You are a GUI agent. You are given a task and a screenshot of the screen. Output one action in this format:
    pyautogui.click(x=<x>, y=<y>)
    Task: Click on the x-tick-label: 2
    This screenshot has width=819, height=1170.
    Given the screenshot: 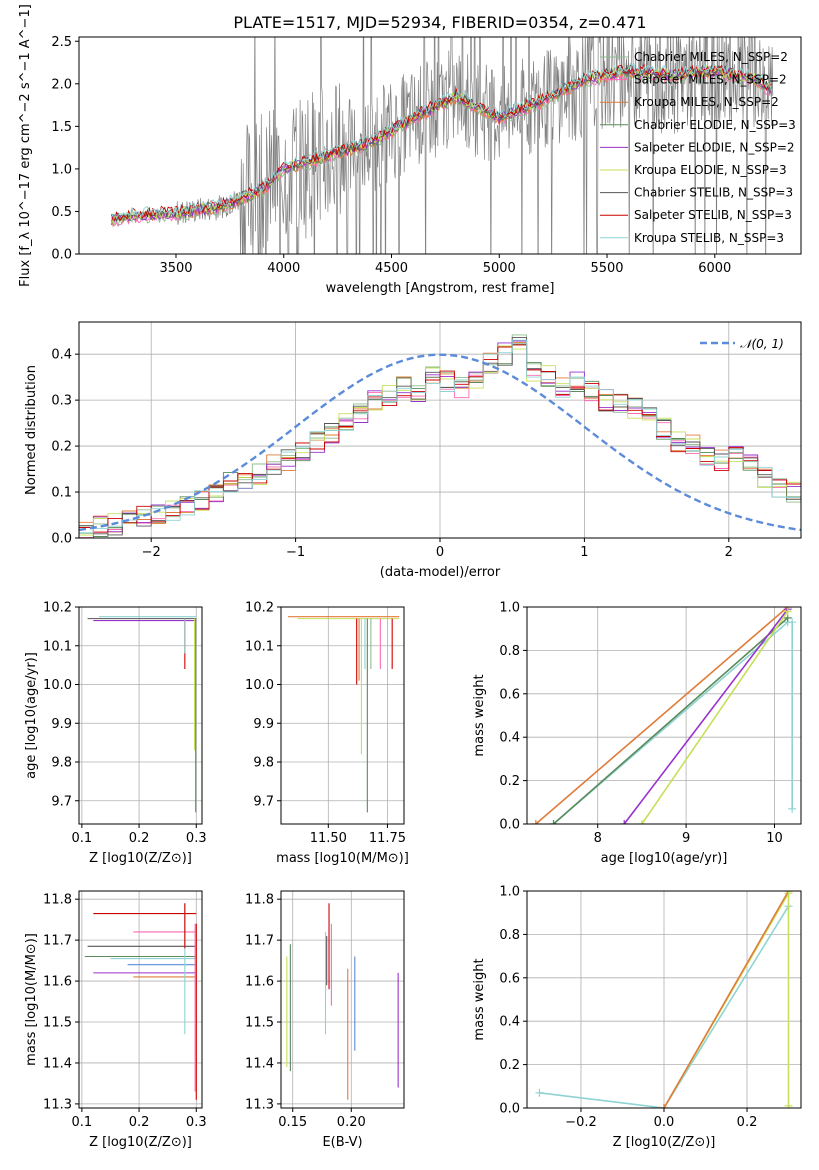 What is the action you would take?
    pyautogui.click(x=729, y=552)
    